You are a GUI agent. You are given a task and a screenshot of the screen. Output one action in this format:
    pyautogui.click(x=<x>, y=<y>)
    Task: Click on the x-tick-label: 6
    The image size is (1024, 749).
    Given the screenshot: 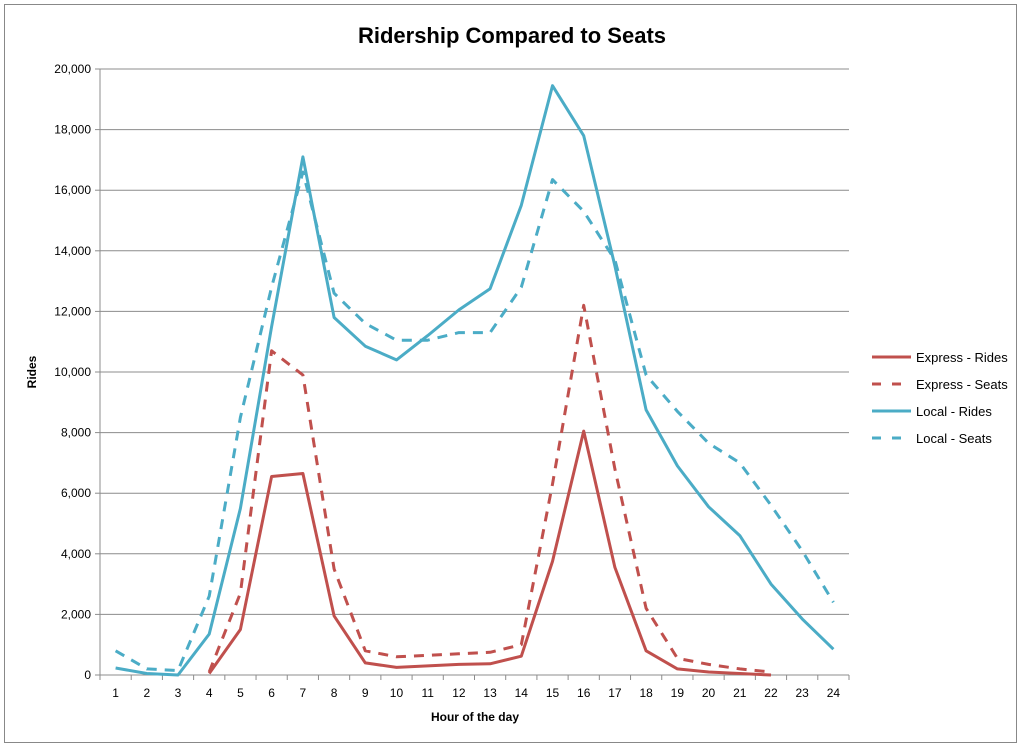 What is the action you would take?
    pyautogui.click(x=271, y=693)
    